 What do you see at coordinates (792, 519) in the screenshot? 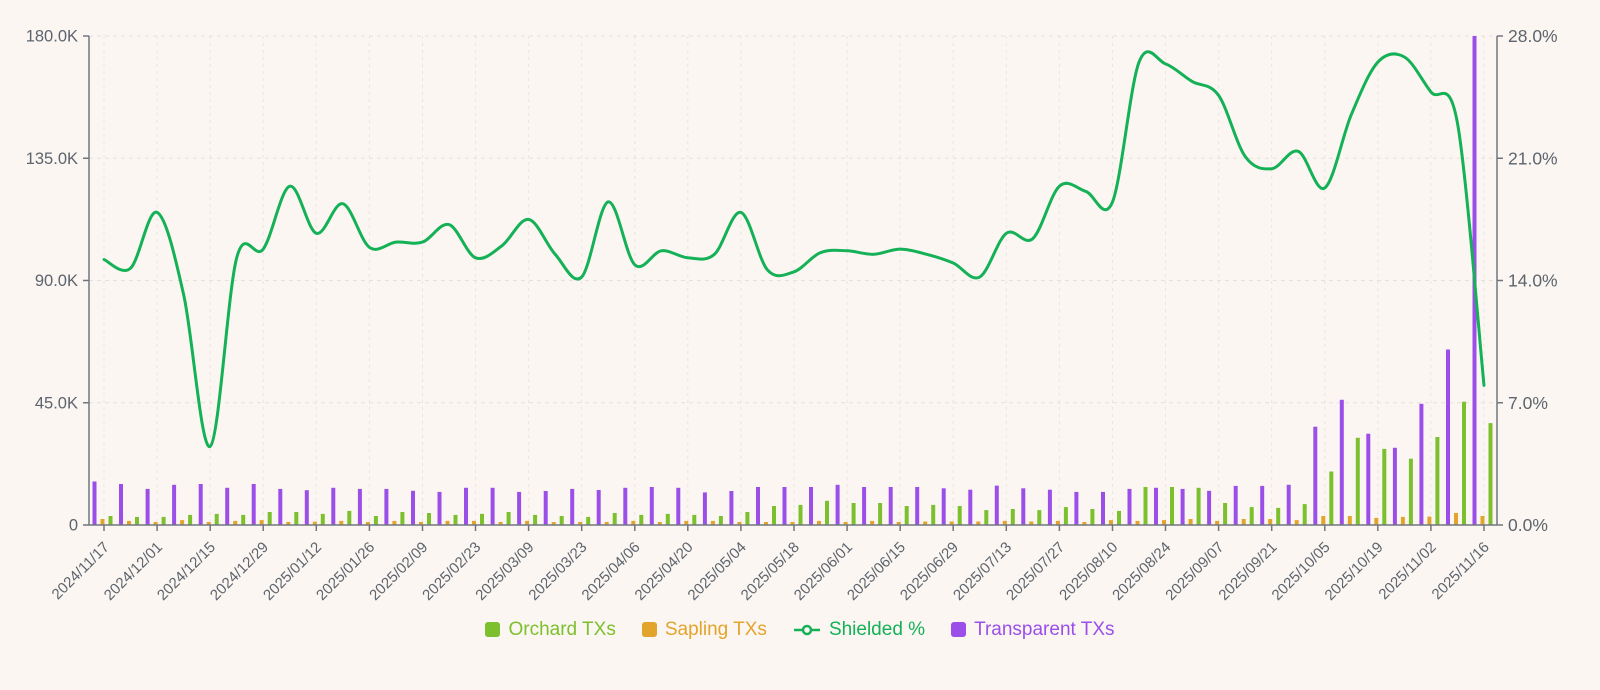
I see `bar-sapling-series` at bounding box center [792, 519].